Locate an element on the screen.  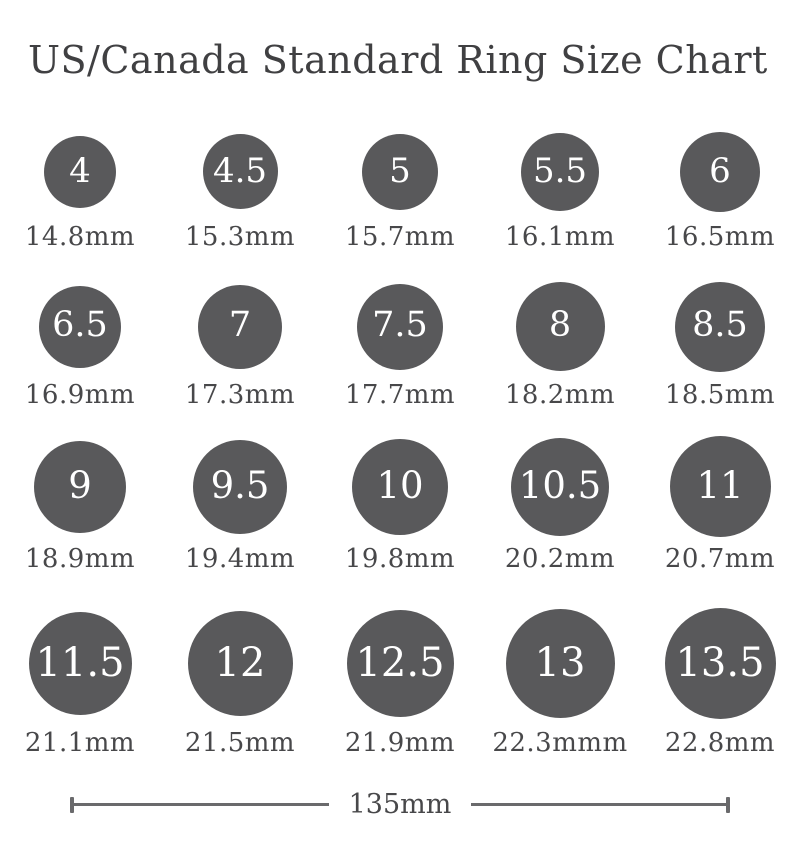
page-title: US/Canada Standard Ring Size Chart is located at coordinates (398, 60).